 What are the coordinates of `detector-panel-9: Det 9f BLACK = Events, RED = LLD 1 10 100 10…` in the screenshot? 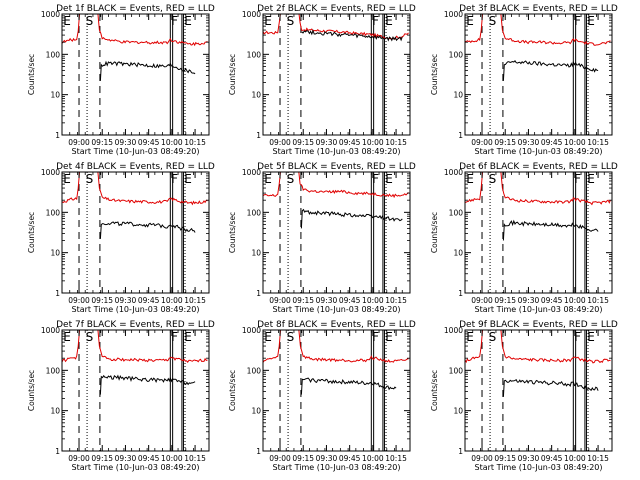 It's located at (524, 396).